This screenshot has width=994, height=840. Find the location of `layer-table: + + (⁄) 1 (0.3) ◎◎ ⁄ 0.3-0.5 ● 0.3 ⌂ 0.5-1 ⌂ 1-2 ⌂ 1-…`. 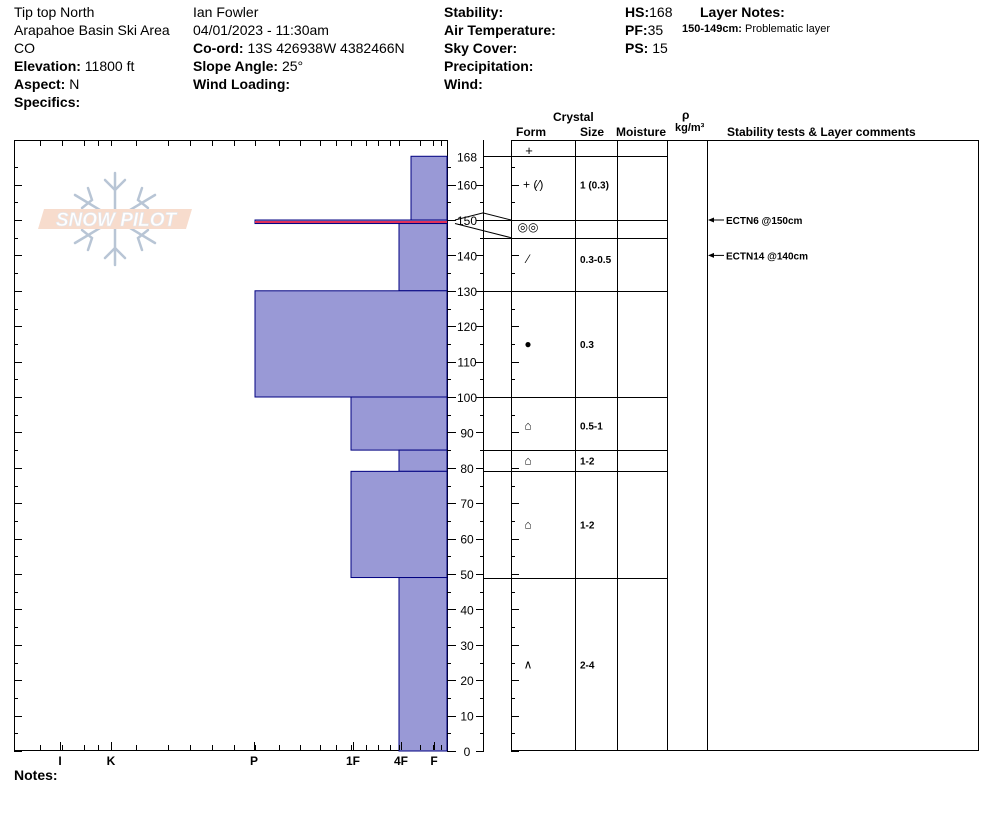

layer-table: + + (⁄) 1 (0.3) ◎◎ ⁄ 0.3-0.5 ● 0.3 ⌂ 0.5-1 ⌂ 1-2 ⌂ 1-… is located at coordinates (560, 407).